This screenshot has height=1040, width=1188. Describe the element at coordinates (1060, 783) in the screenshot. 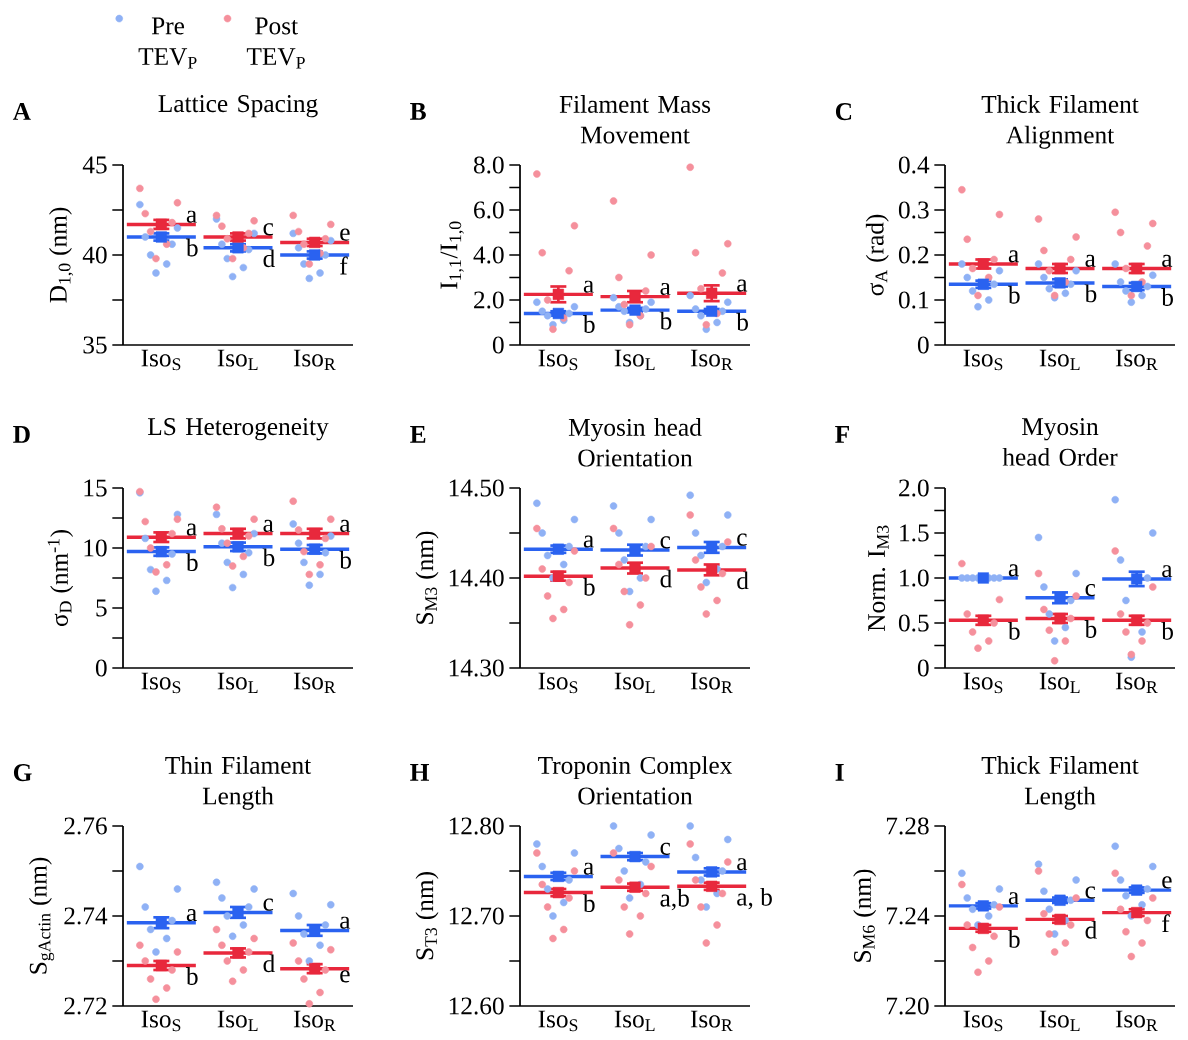

I see `chart-title: Thick Filament Length` at that location.